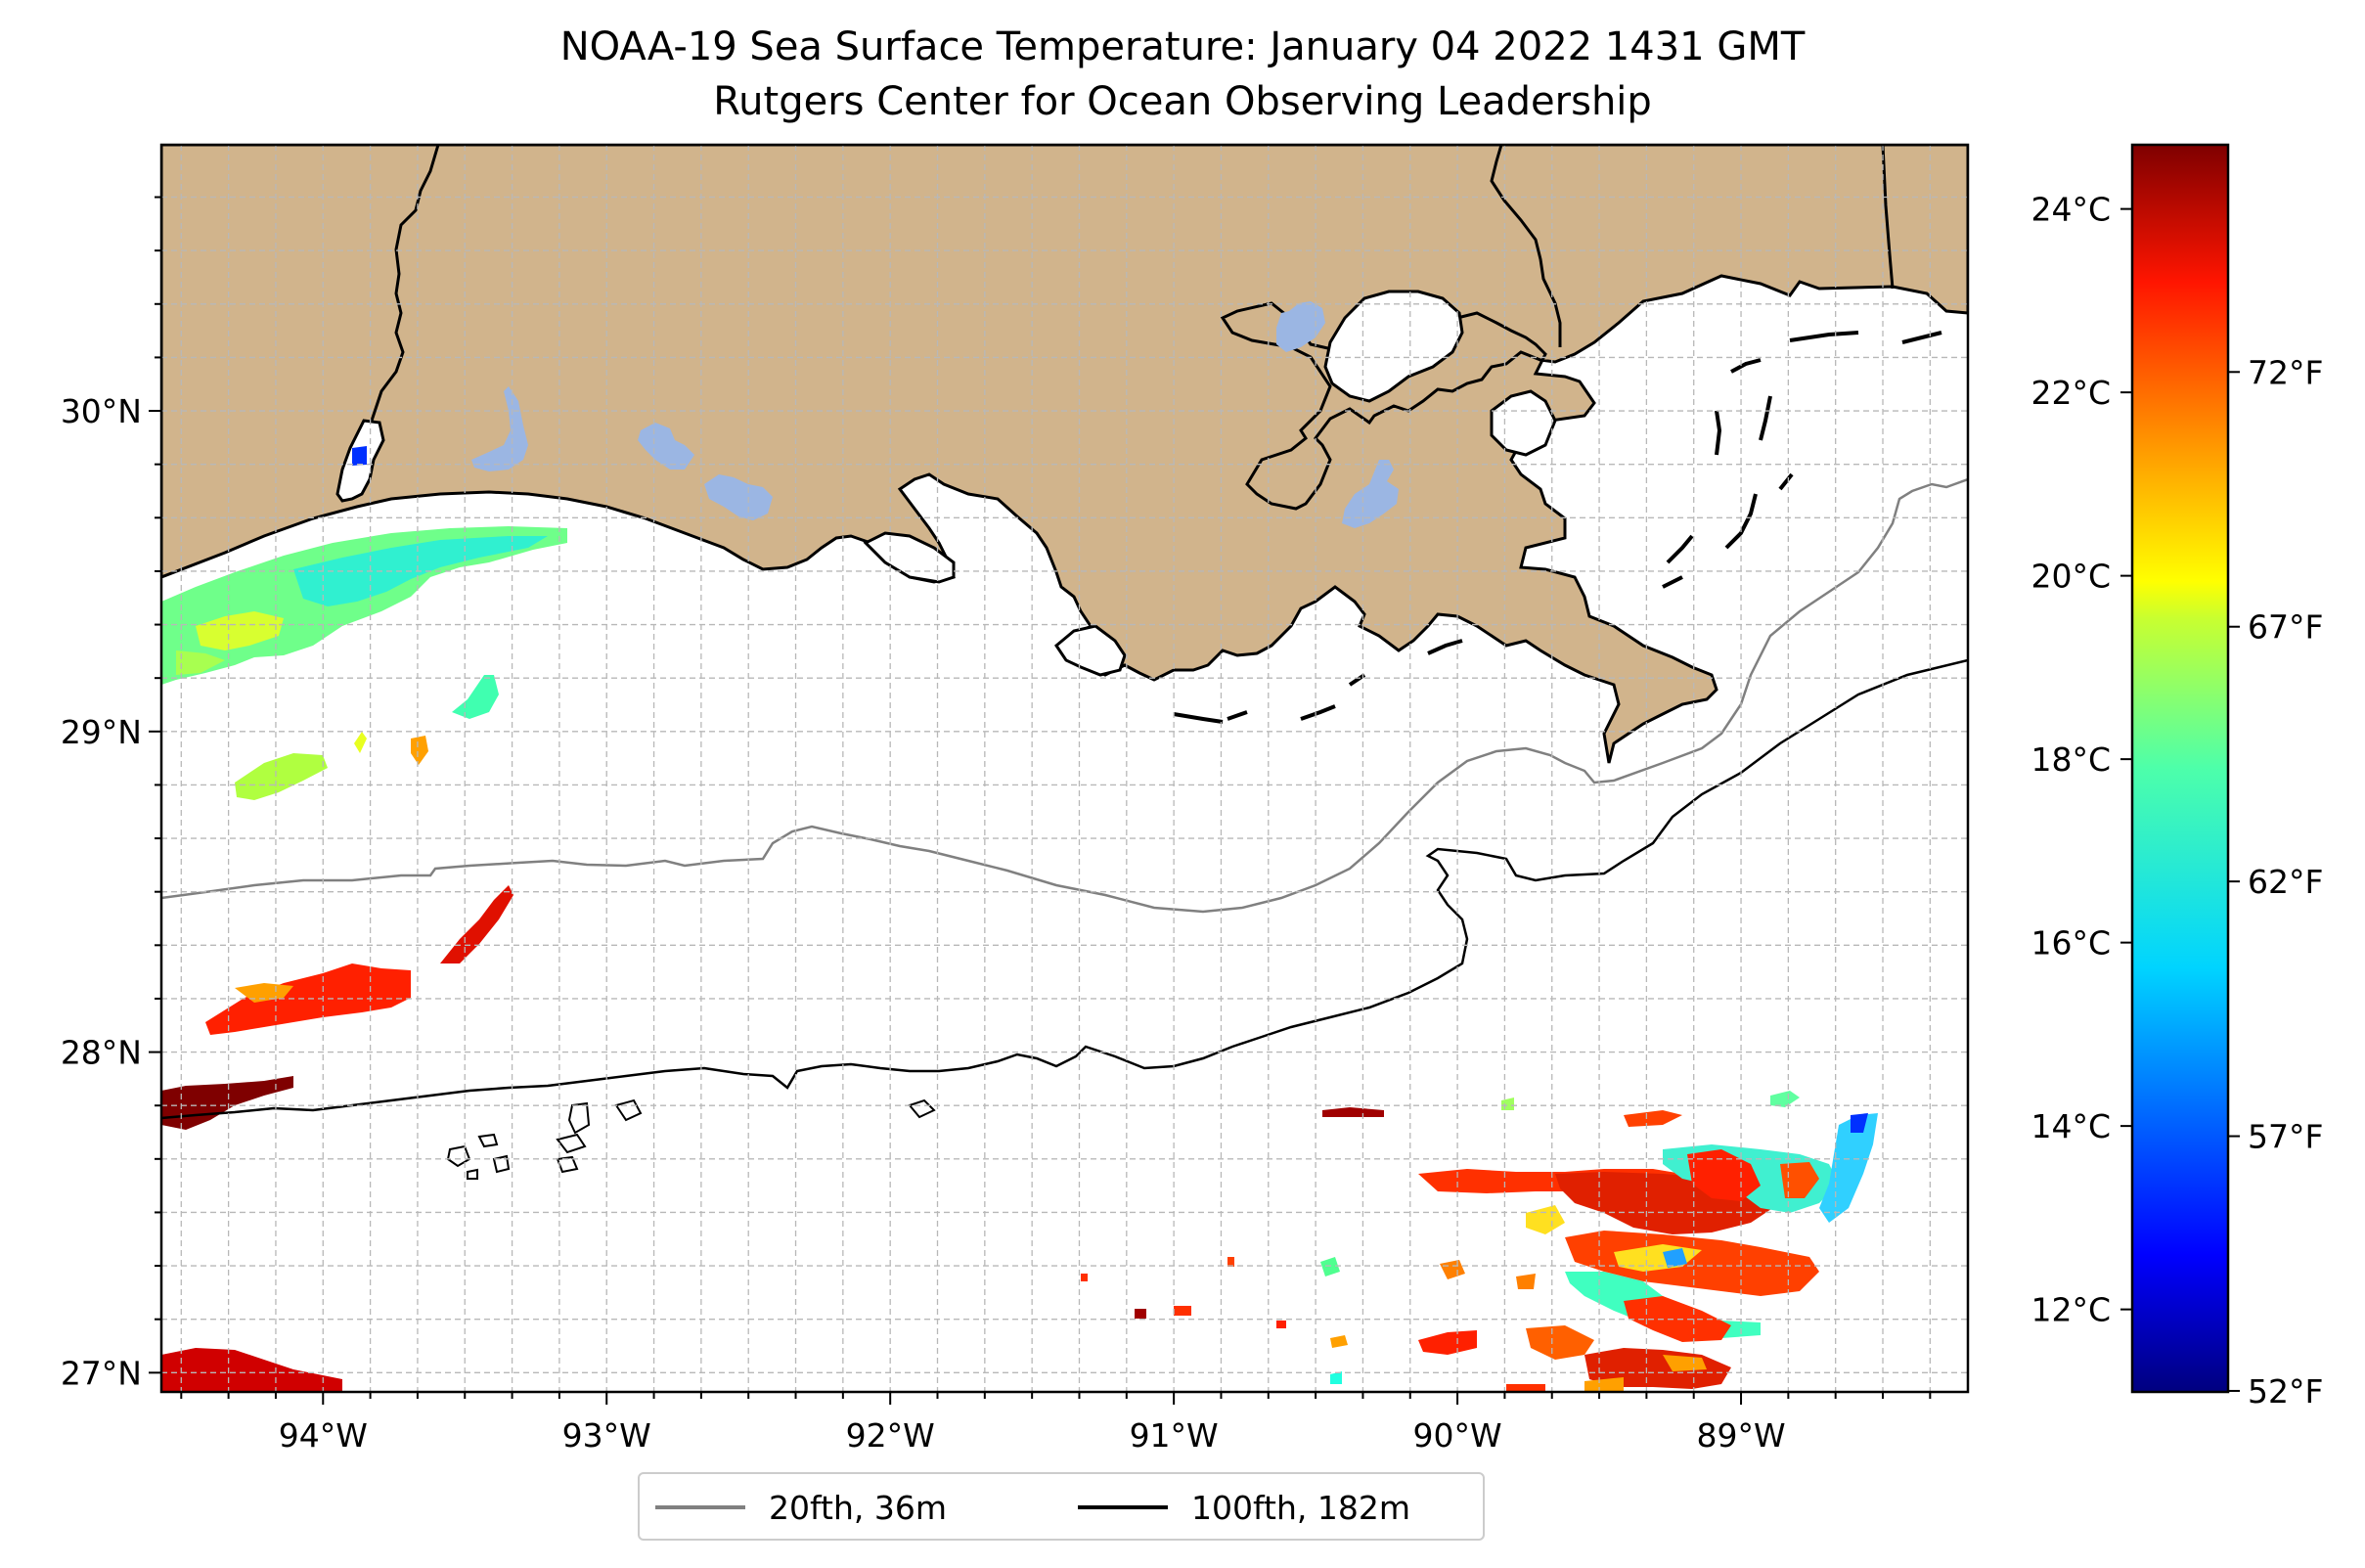 The image size is (2365, 1568). What do you see at coordinates (111, 794) in the screenshot?
I see `latitude-axis: 30°N 29°N 28°N 27°N` at bounding box center [111, 794].